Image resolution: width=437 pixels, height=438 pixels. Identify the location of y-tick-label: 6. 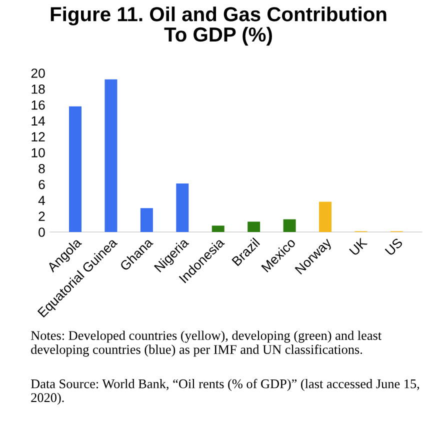
(41, 185).